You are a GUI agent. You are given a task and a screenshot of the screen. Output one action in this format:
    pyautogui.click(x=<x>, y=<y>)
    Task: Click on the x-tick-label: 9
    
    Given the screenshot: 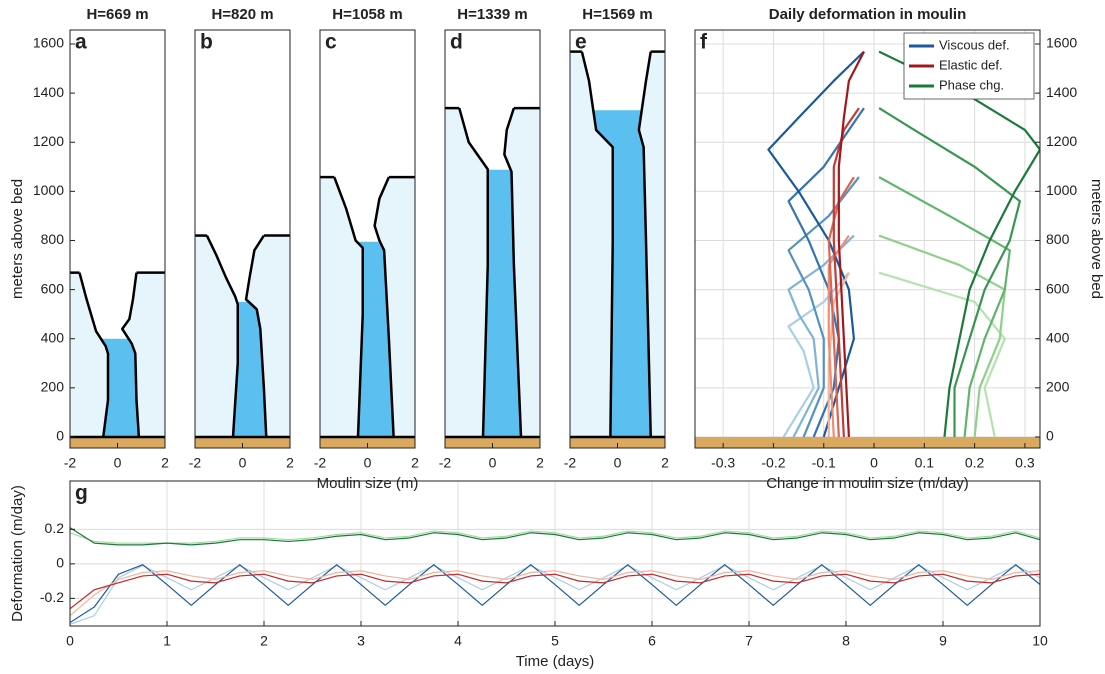 What is the action you would take?
    pyautogui.click(x=943, y=641)
    